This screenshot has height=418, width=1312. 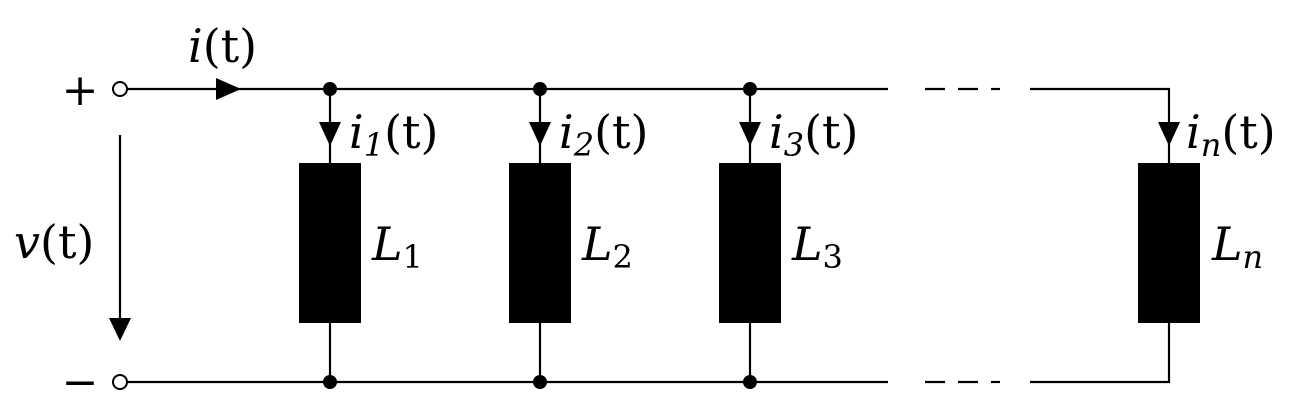 What do you see at coordinates (228, 89) in the screenshot?
I see `source-current-arrow` at bounding box center [228, 89].